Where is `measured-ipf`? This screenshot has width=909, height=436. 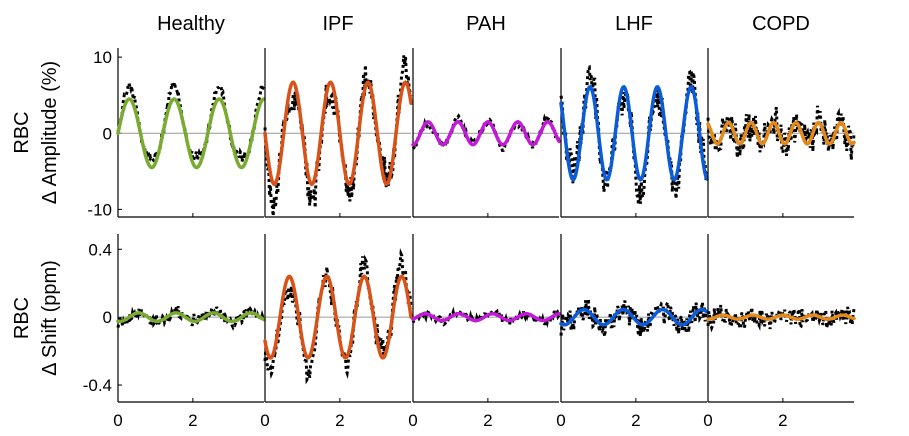 measured-ipf is located at coordinates (338, 136).